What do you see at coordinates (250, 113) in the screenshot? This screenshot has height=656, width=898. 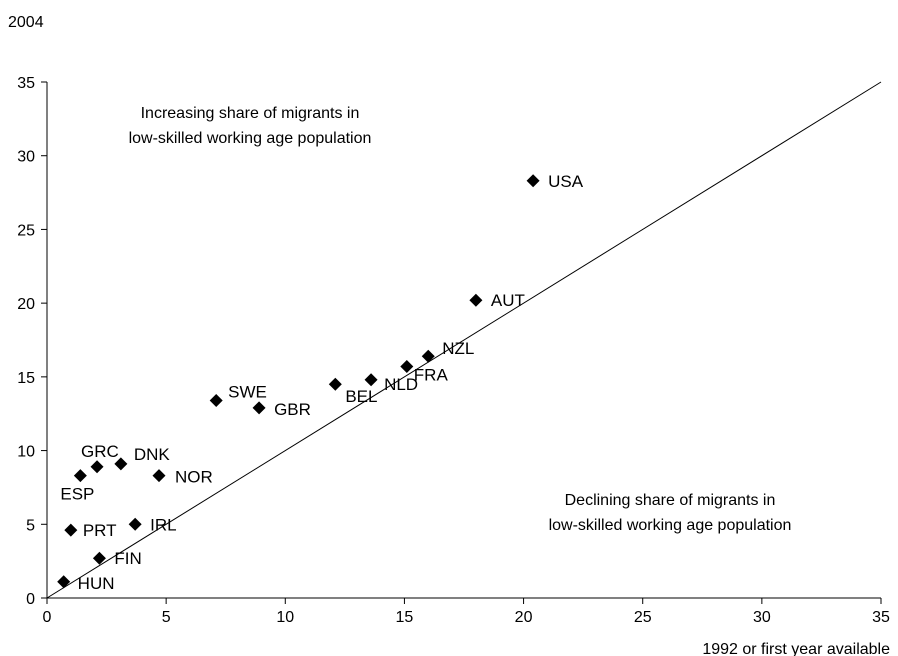 I see `annotation-increasing-line: Increasing share of migrants in` at bounding box center [250, 113].